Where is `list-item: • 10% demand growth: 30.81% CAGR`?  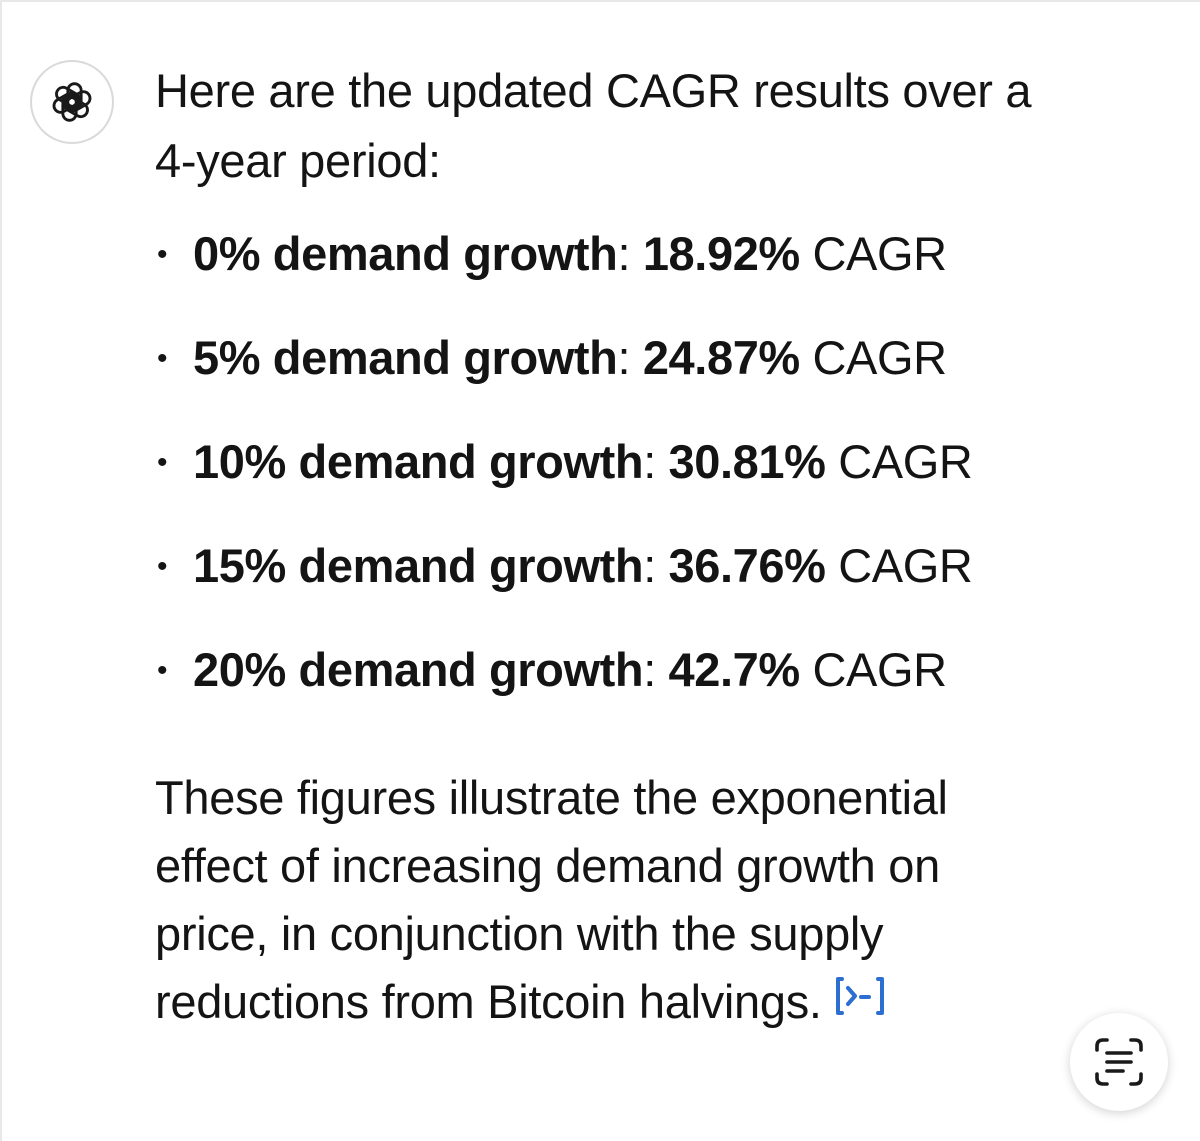 list-item: • 10% demand growth: 30.81% CAGR is located at coordinates (615, 484).